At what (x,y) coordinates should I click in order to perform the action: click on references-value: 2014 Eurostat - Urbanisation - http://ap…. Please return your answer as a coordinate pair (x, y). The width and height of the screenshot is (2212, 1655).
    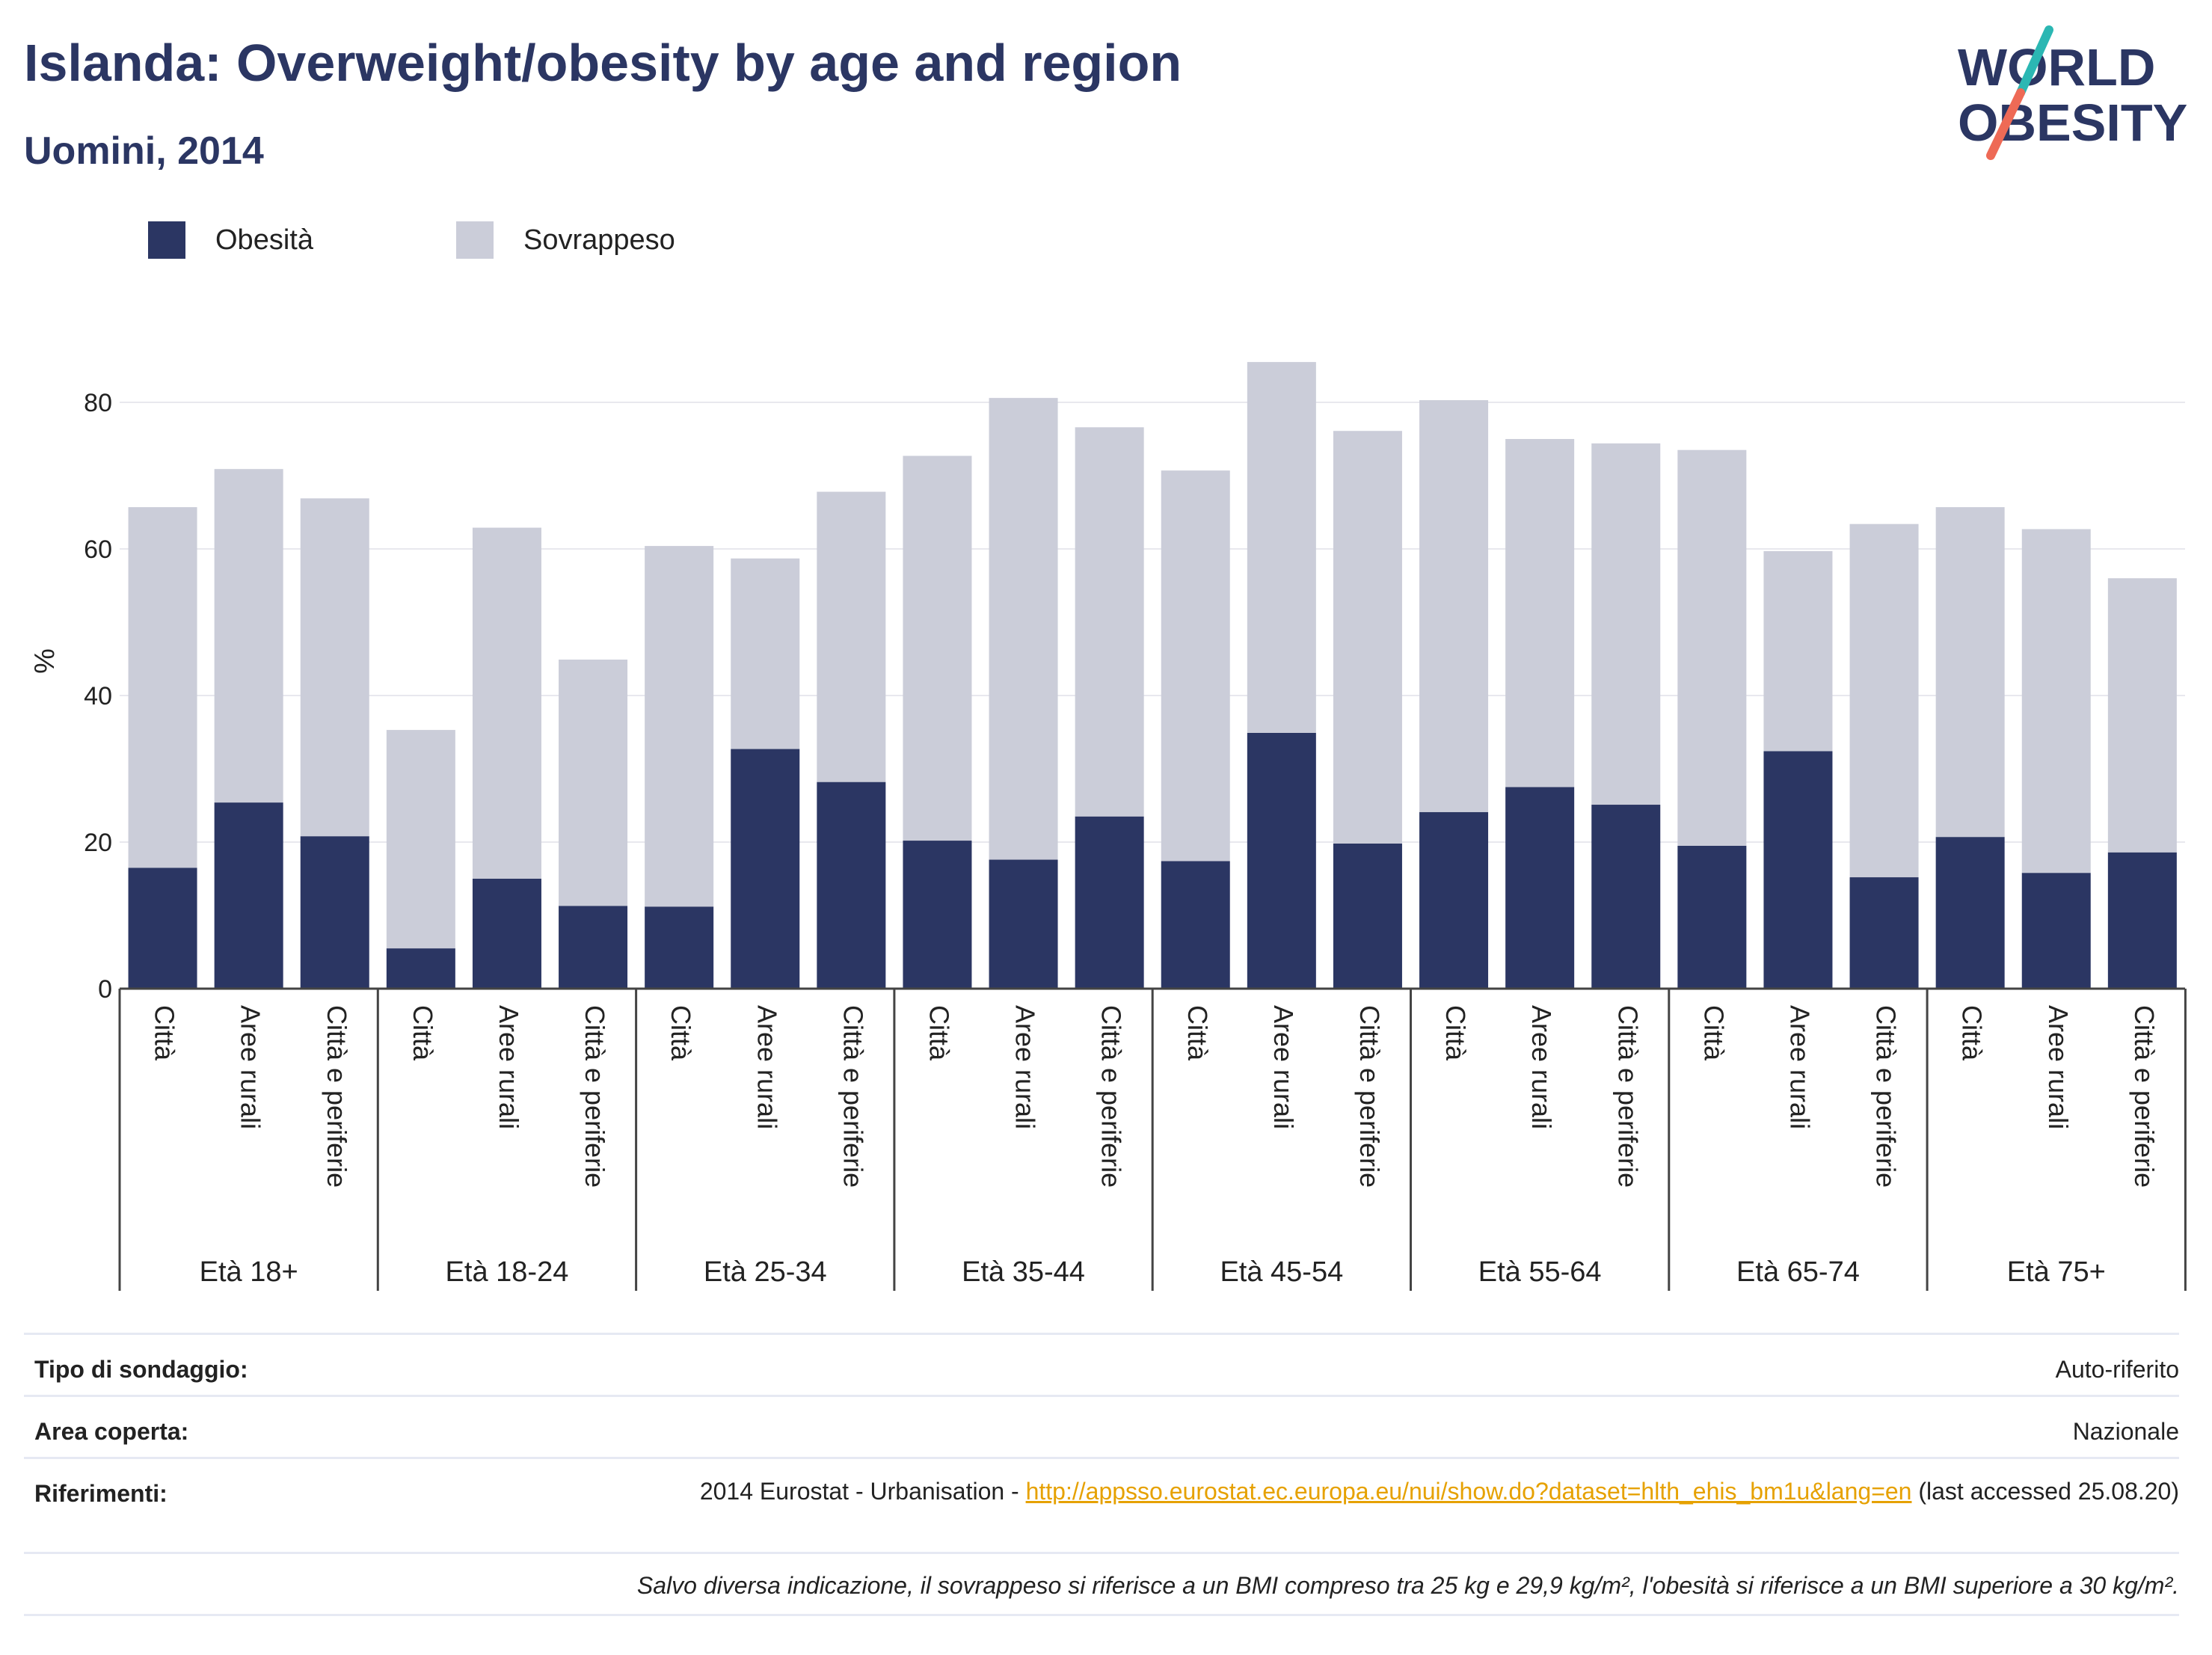
    Looking at the image, I should click on (1364, 1491).